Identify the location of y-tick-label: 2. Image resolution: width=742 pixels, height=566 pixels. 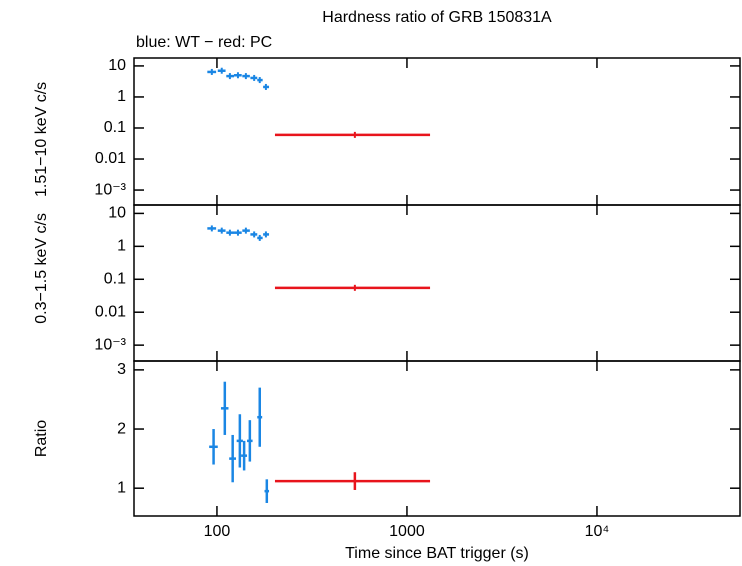
(121, 428).